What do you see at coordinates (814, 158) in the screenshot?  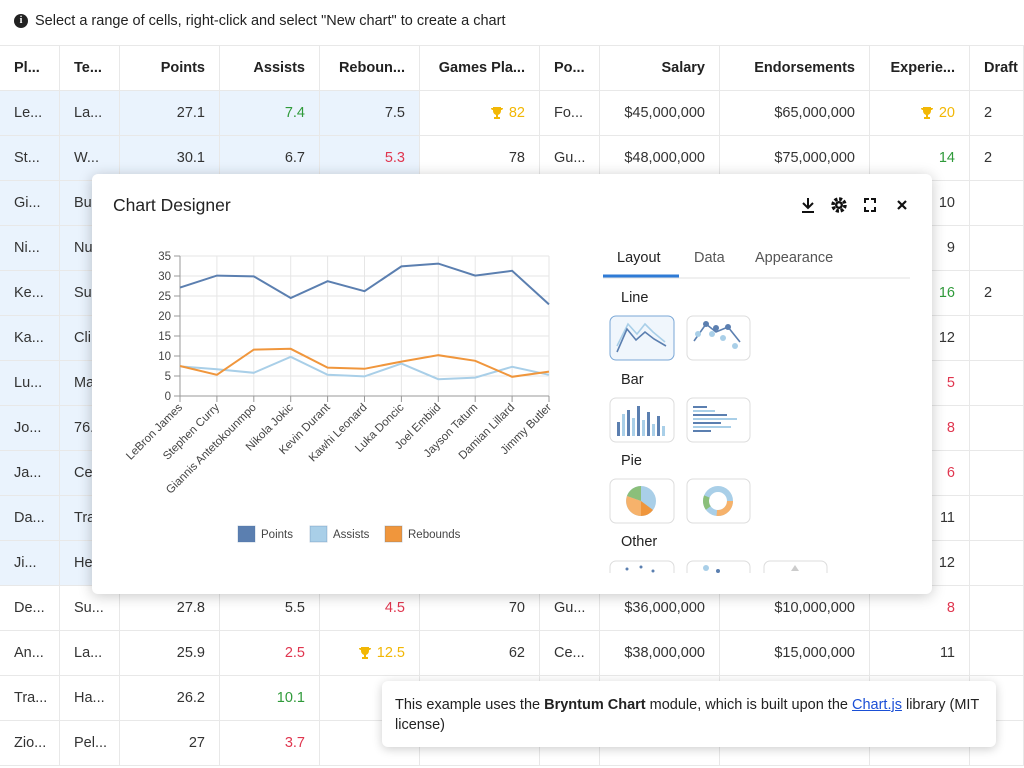 I see `cell-text: $75,000,000` at bounding box center [814, 158].